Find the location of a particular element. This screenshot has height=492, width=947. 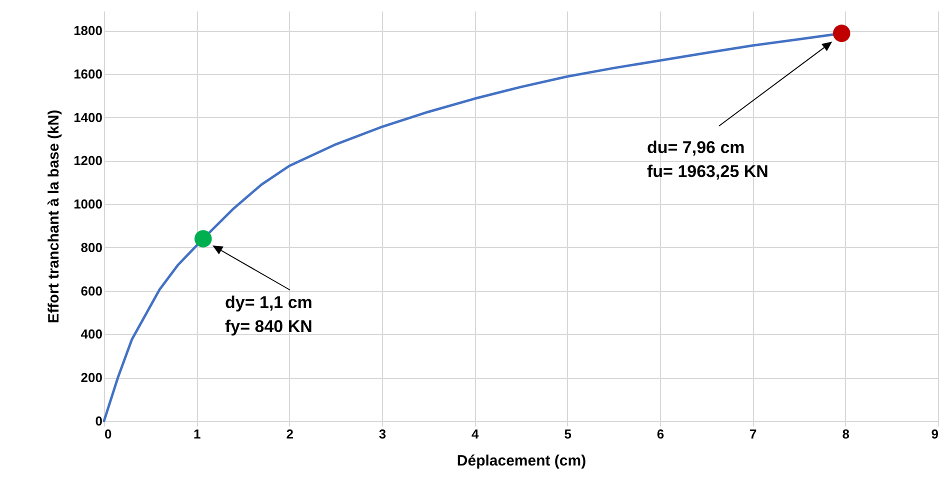

y-tick-label: 800 is located at coordinates (91, 247).